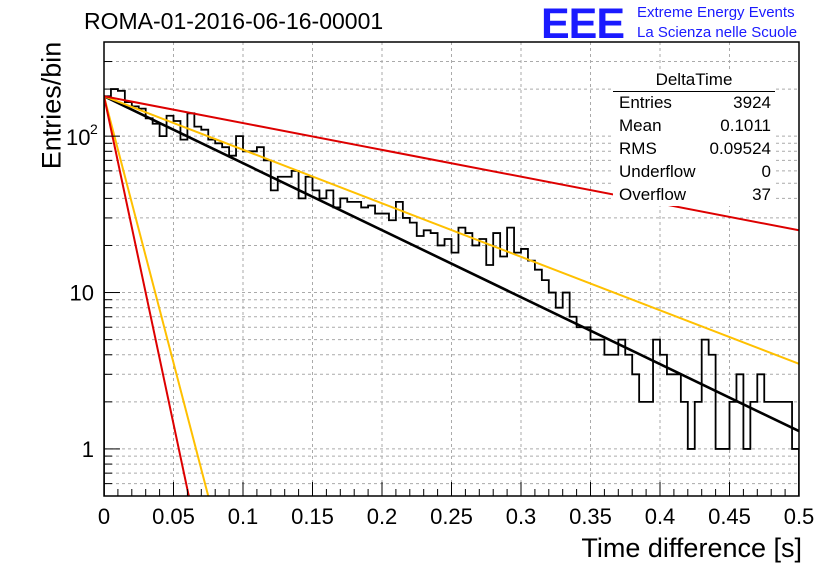 The image size is (836, 572). Describe the element at coordinates (745, 125) in the screenshot. I see `stats-value: 0.1011` at that location.